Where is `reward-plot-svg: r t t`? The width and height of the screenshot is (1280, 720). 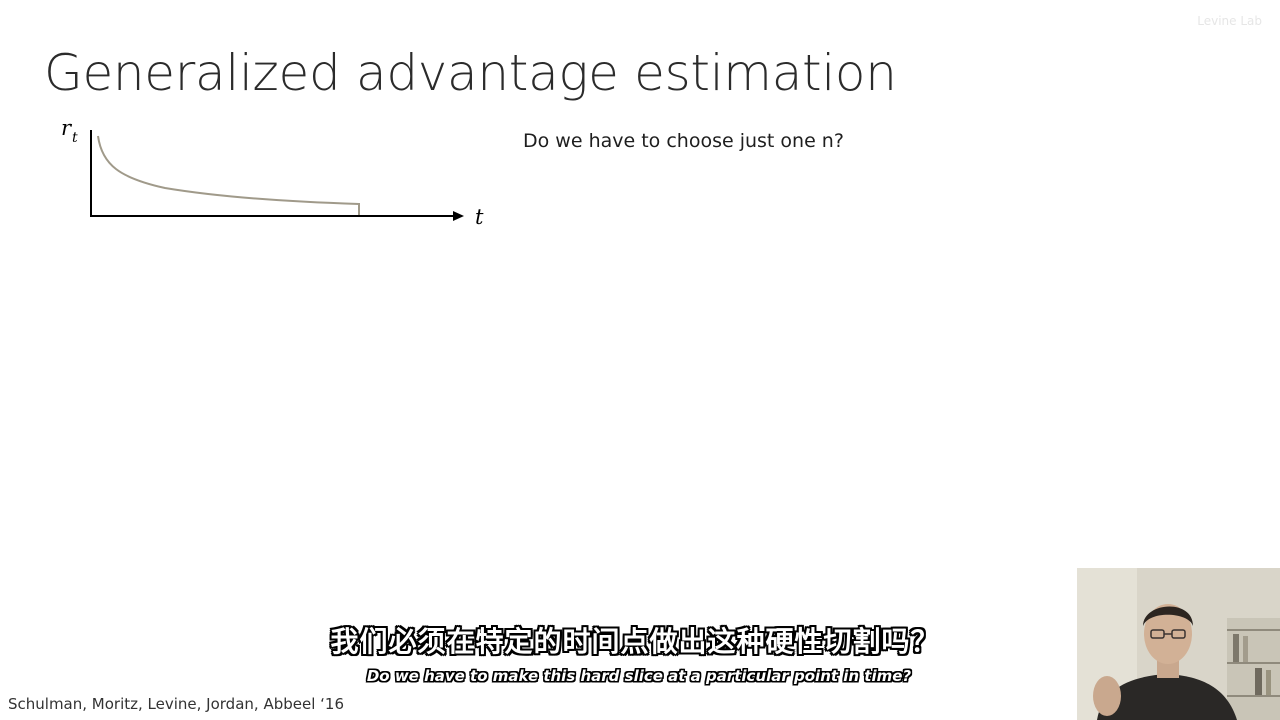 reward-plot-svg: r t t is located at coordinates (272, 172).